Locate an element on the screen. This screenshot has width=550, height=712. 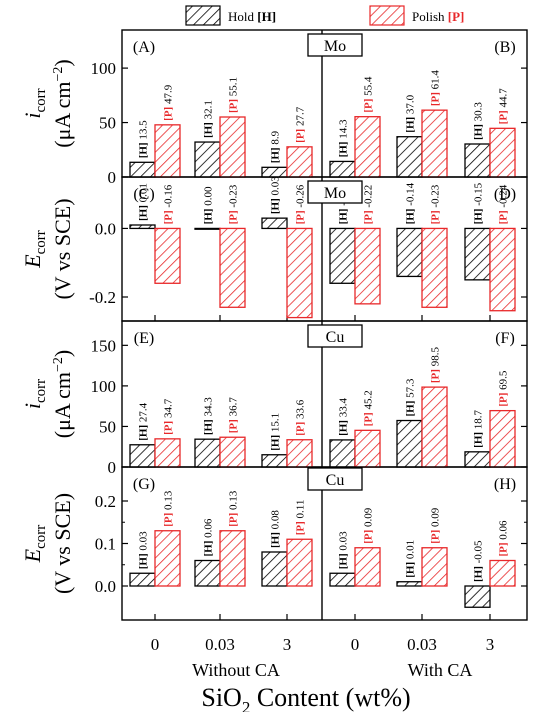
legend-label-polish: Polish [P] is located at coordinates (438, 16).